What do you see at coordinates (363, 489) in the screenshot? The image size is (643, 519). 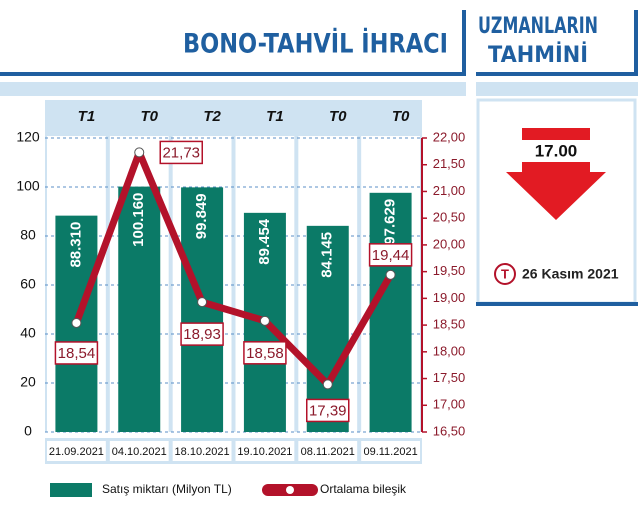 I see `legend-label: Ortalama bileşik` at bounding box center [363, 489].